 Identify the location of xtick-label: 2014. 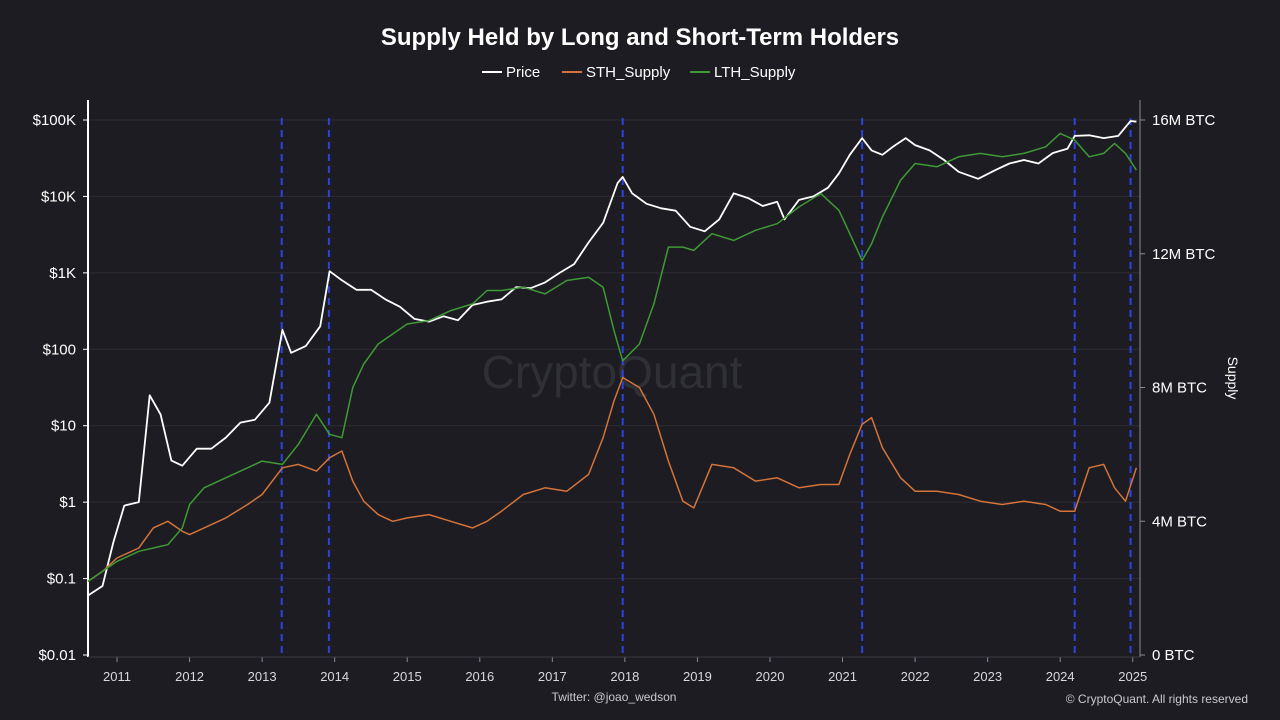
(334, 676).